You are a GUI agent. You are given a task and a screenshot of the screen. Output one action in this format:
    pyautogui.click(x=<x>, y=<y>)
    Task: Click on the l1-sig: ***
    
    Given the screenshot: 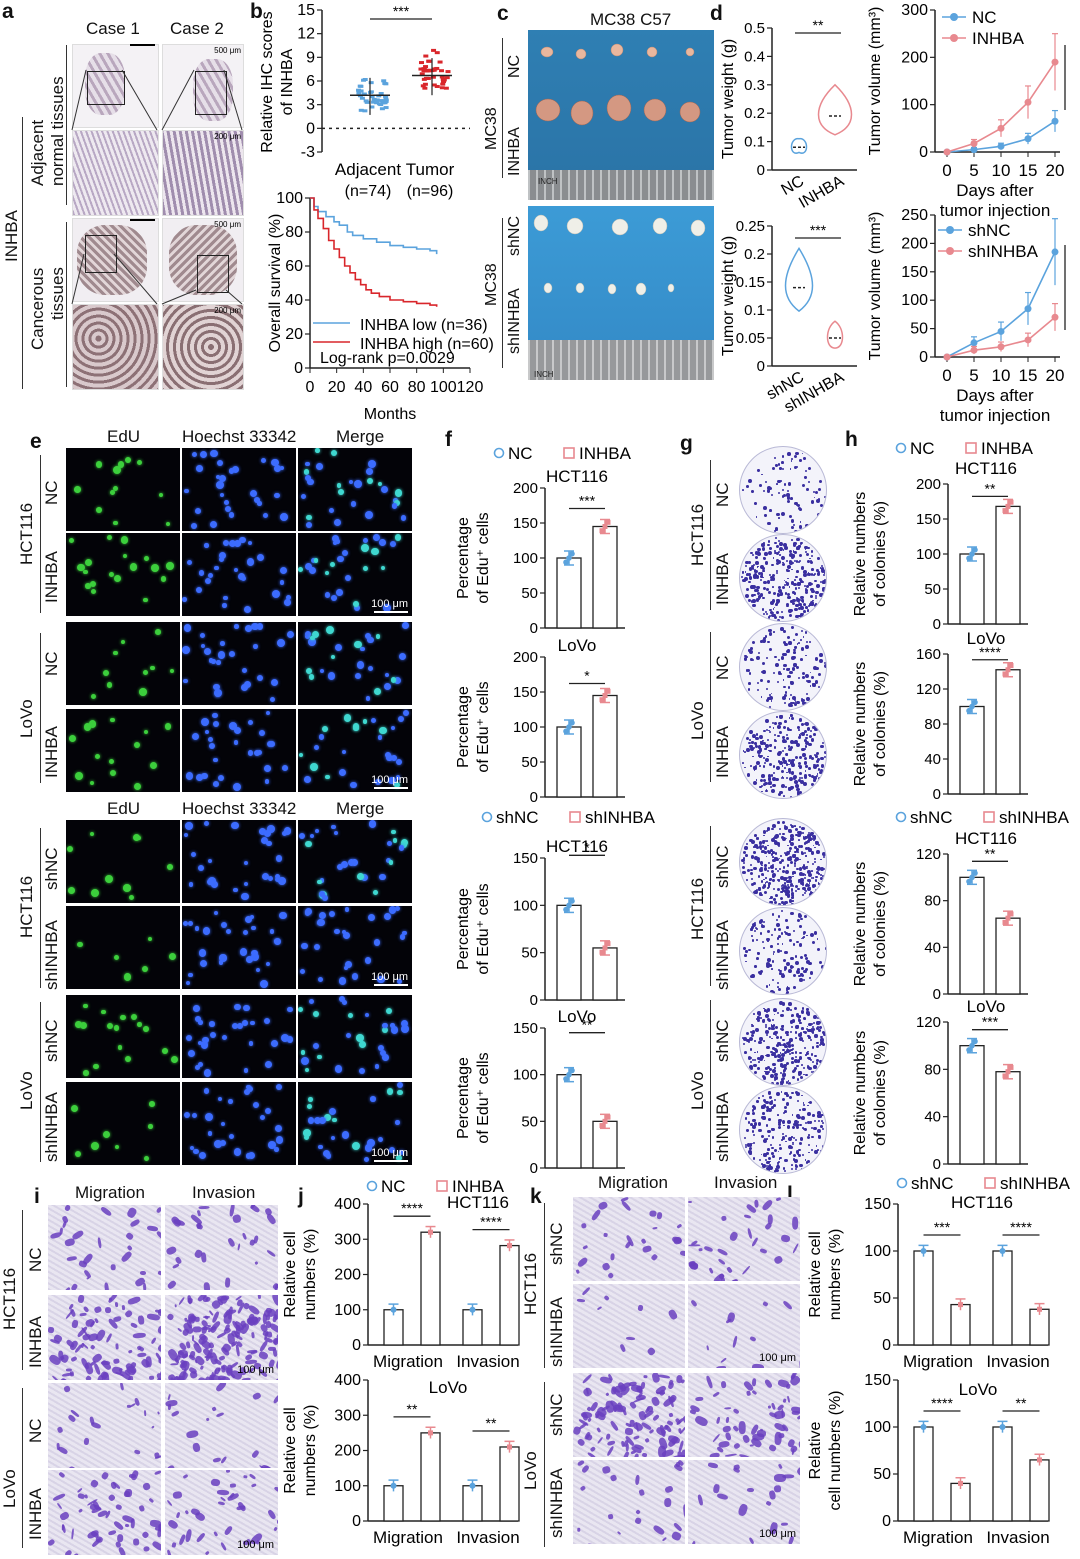 What is the action you would take?
    pyautogui.click(x=942, y=1227)
    